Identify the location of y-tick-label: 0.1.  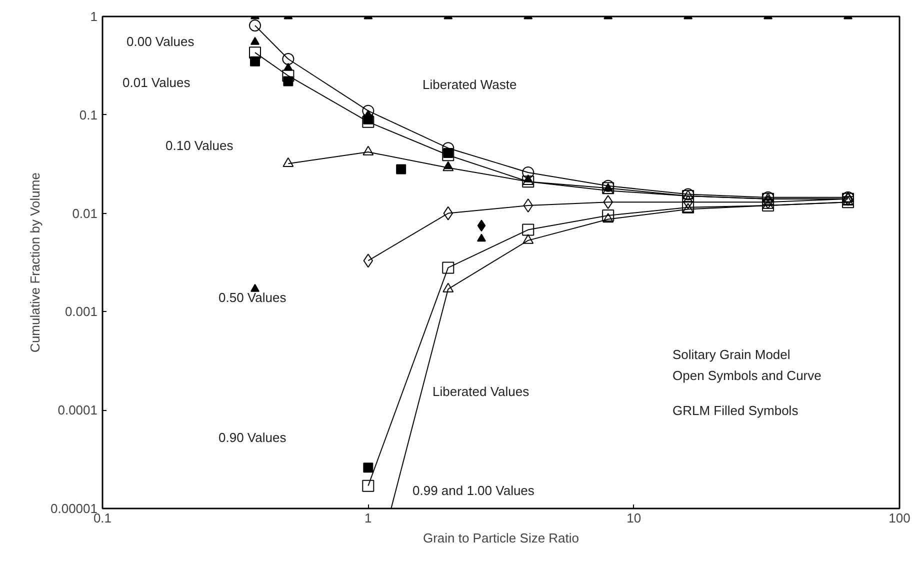
(88, 114).